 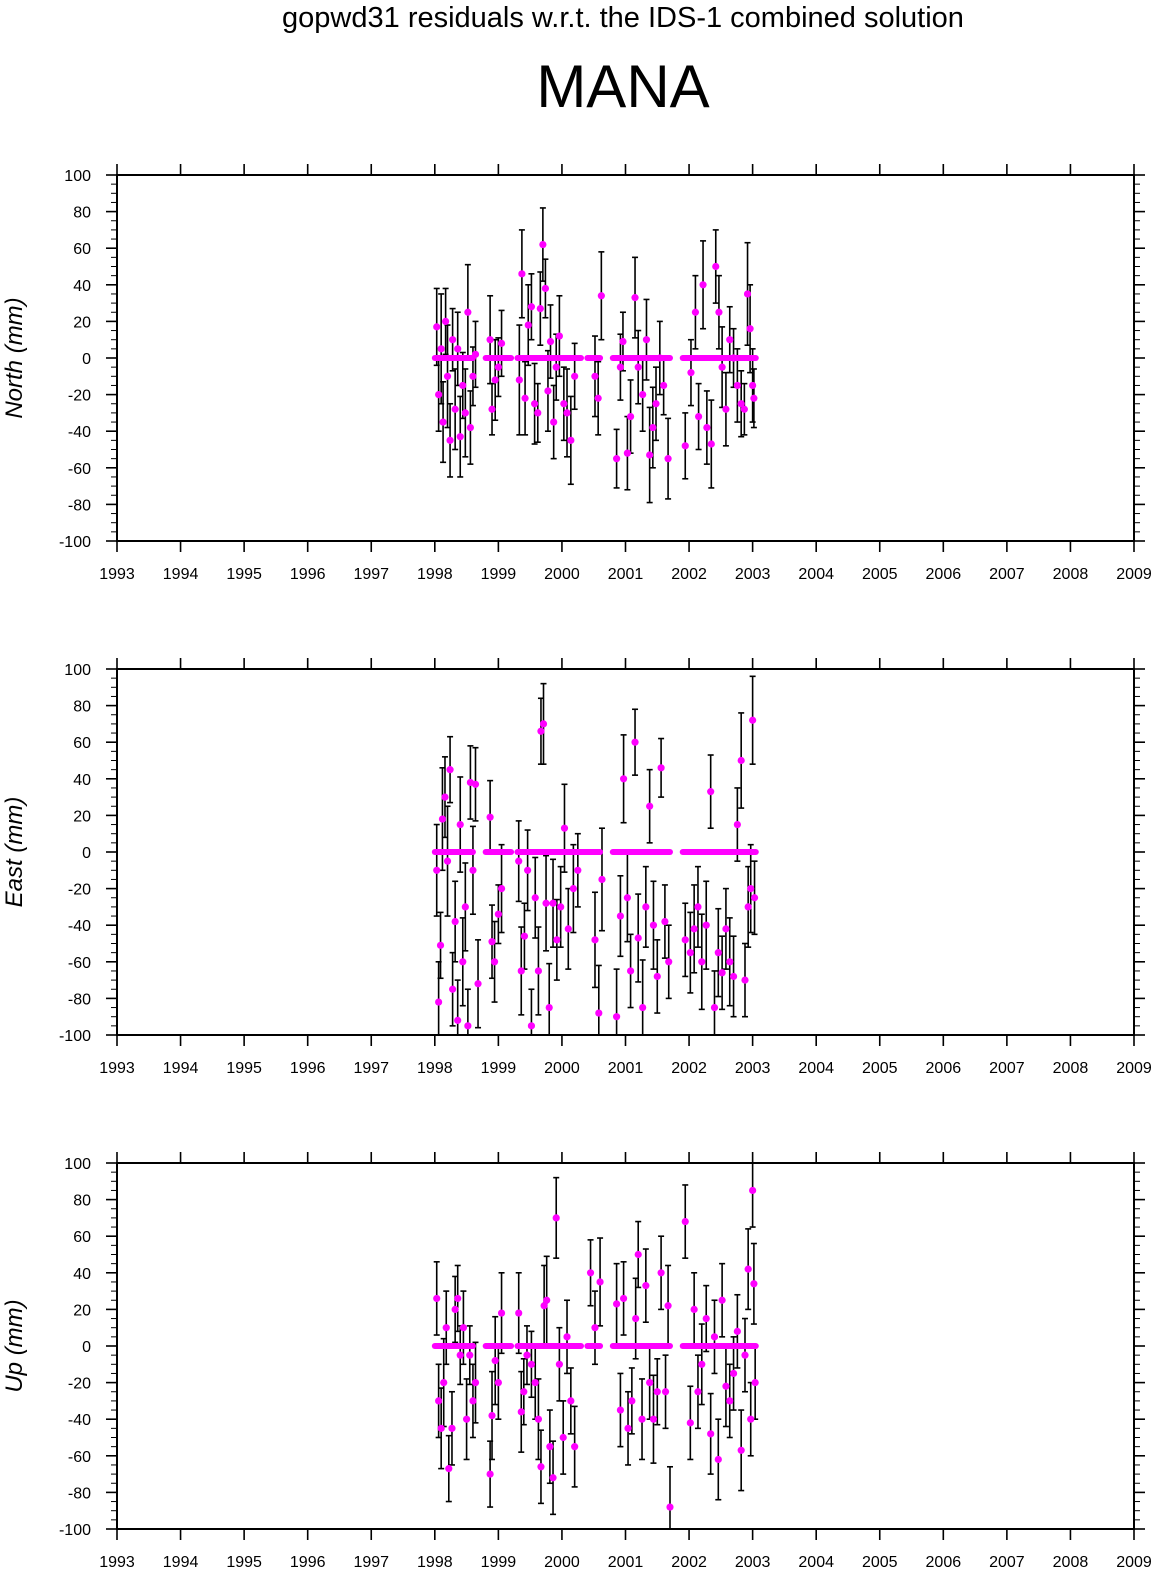 What do you see at coordinates (1134, 1068) in the screenshot?
I see `east-x-tick-label: 2009` at bounding box center [1134, 1068].